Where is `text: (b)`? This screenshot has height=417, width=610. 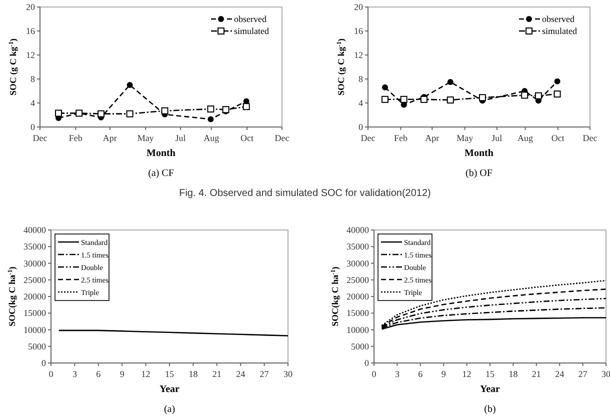
text: (b) is located at coordinates (490, 409).